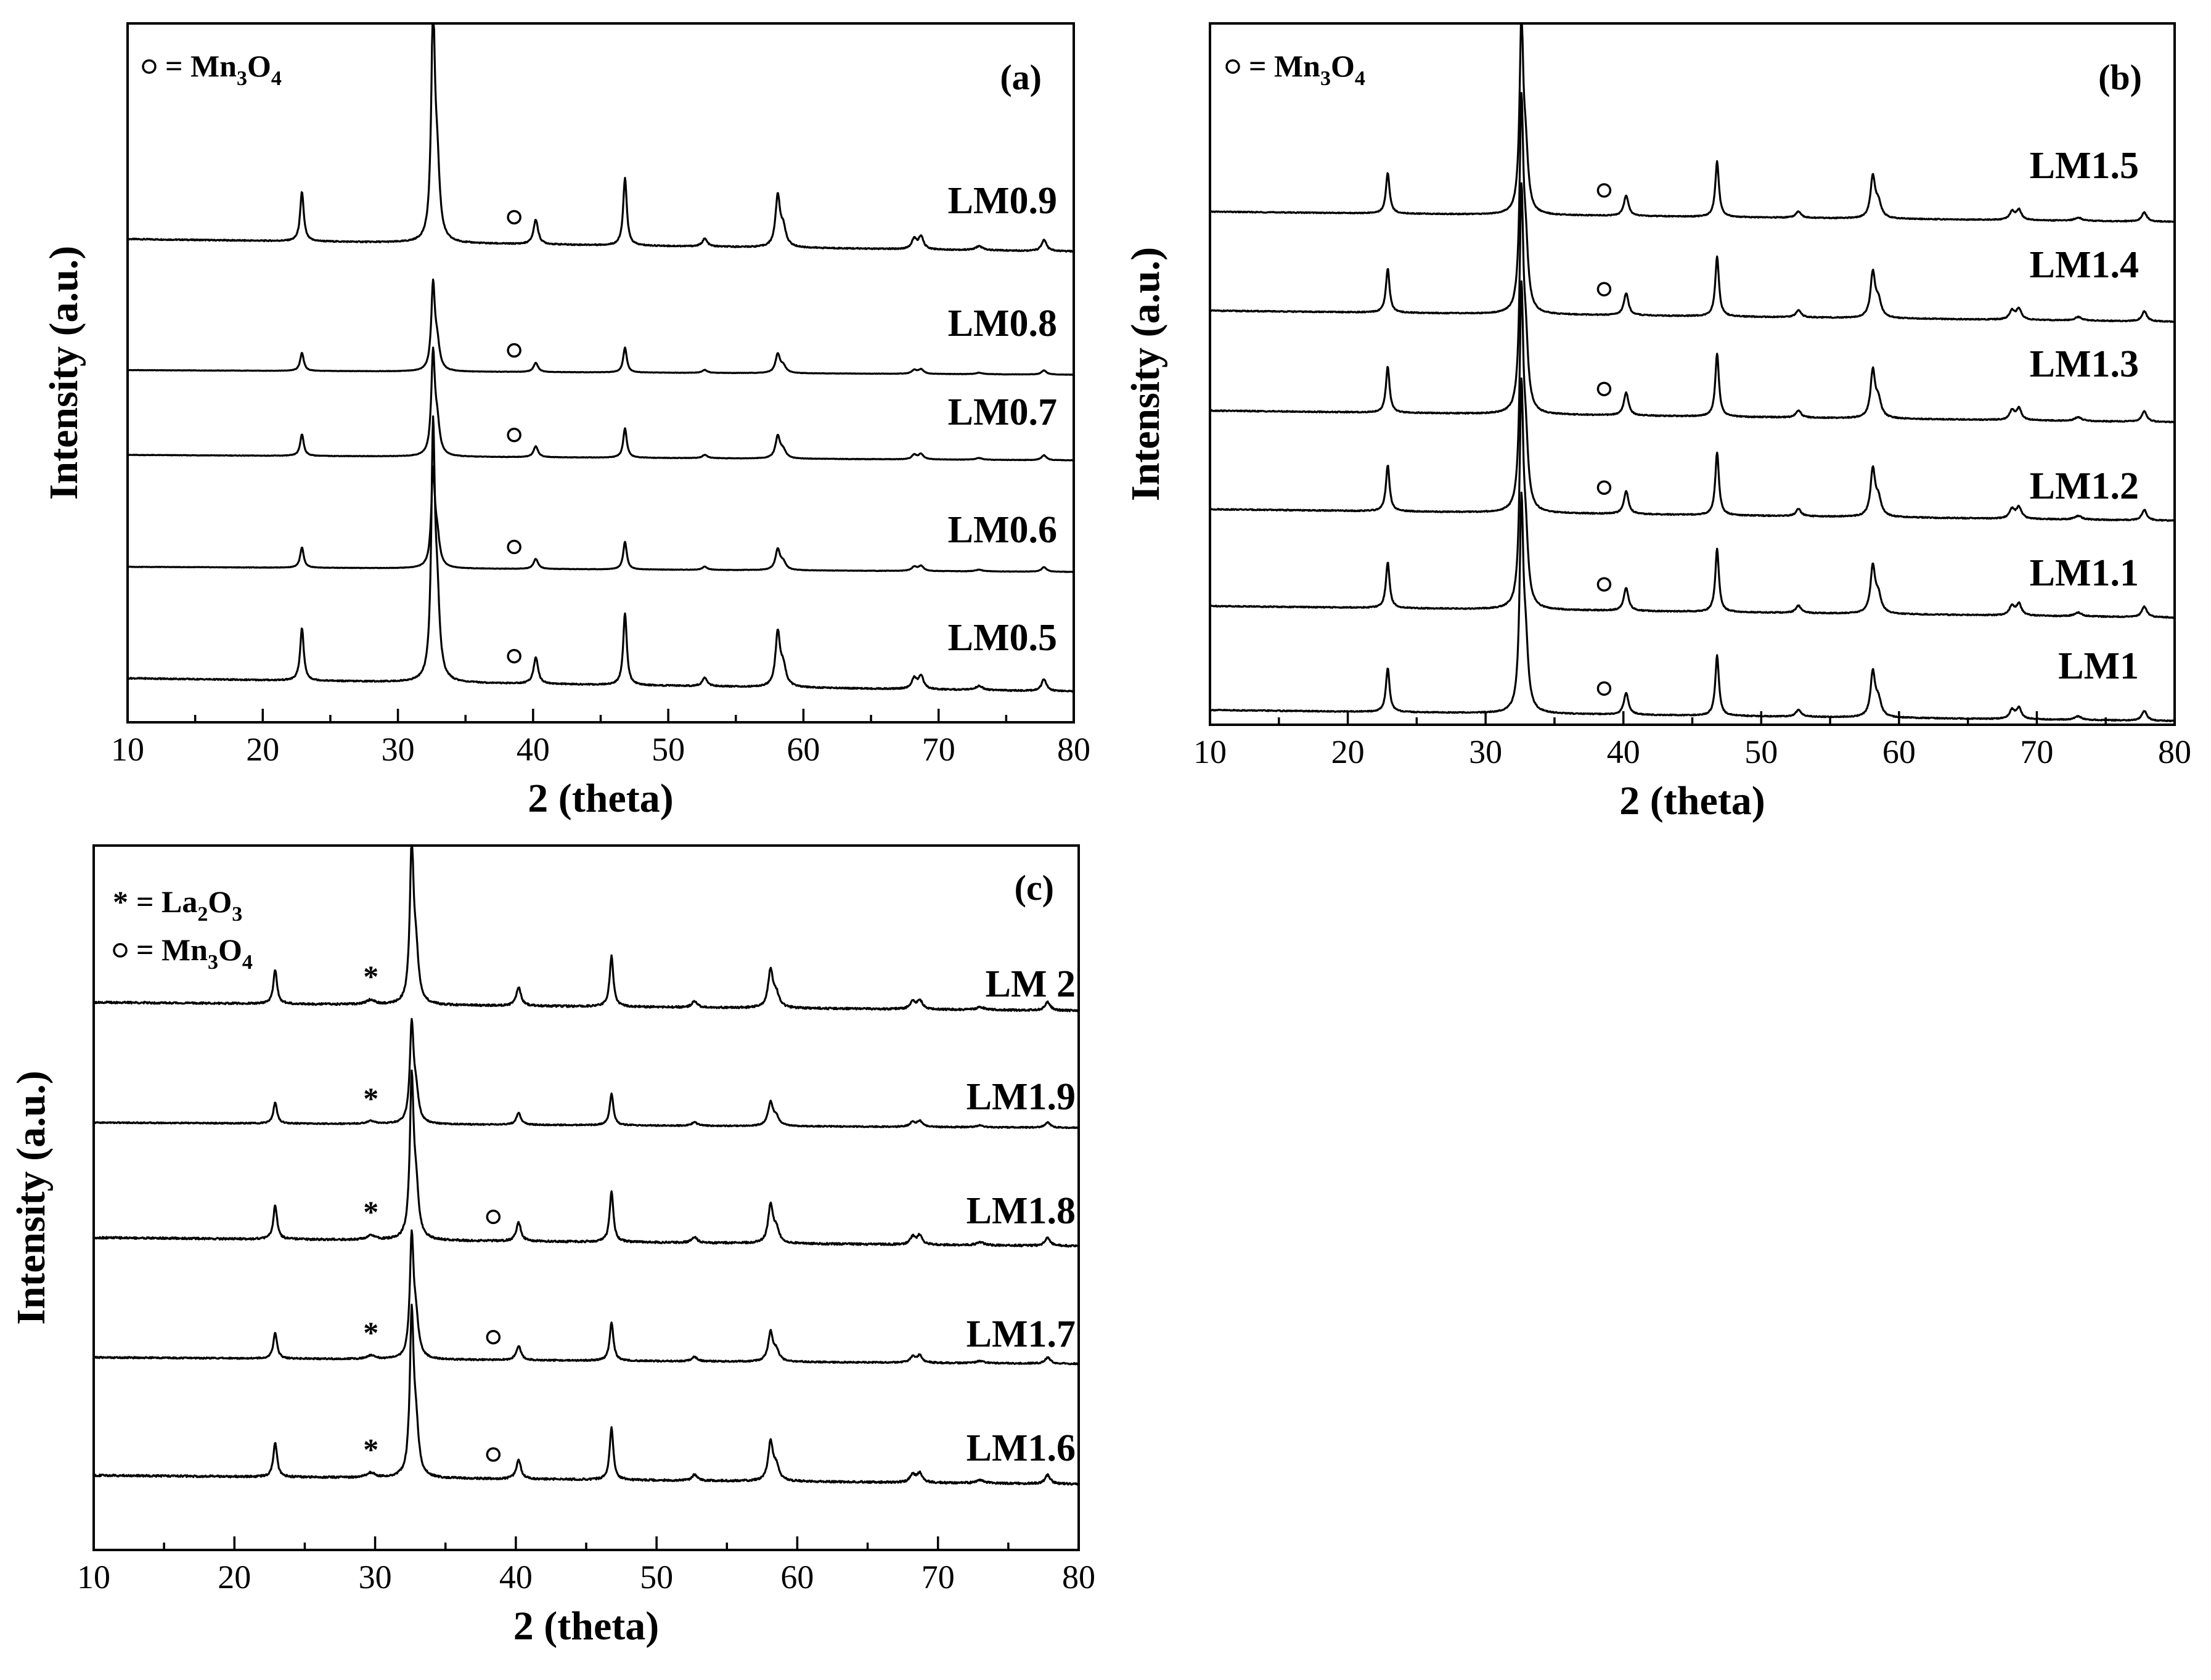 The height and width of the screenshot is (1680, 2211). I want to click on series-label: LM 2, so click(1031, 984).